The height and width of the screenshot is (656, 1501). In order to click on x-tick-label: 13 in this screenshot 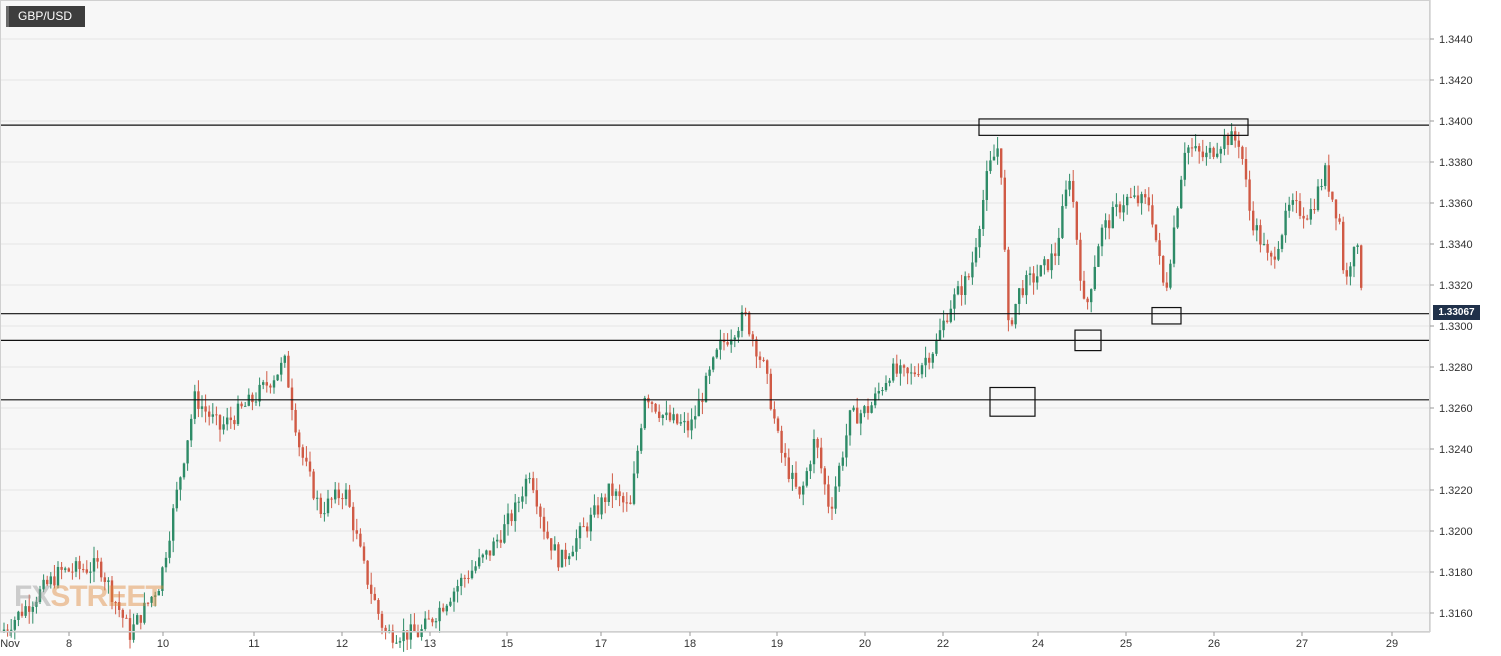, I will do `click(430, 644)`.